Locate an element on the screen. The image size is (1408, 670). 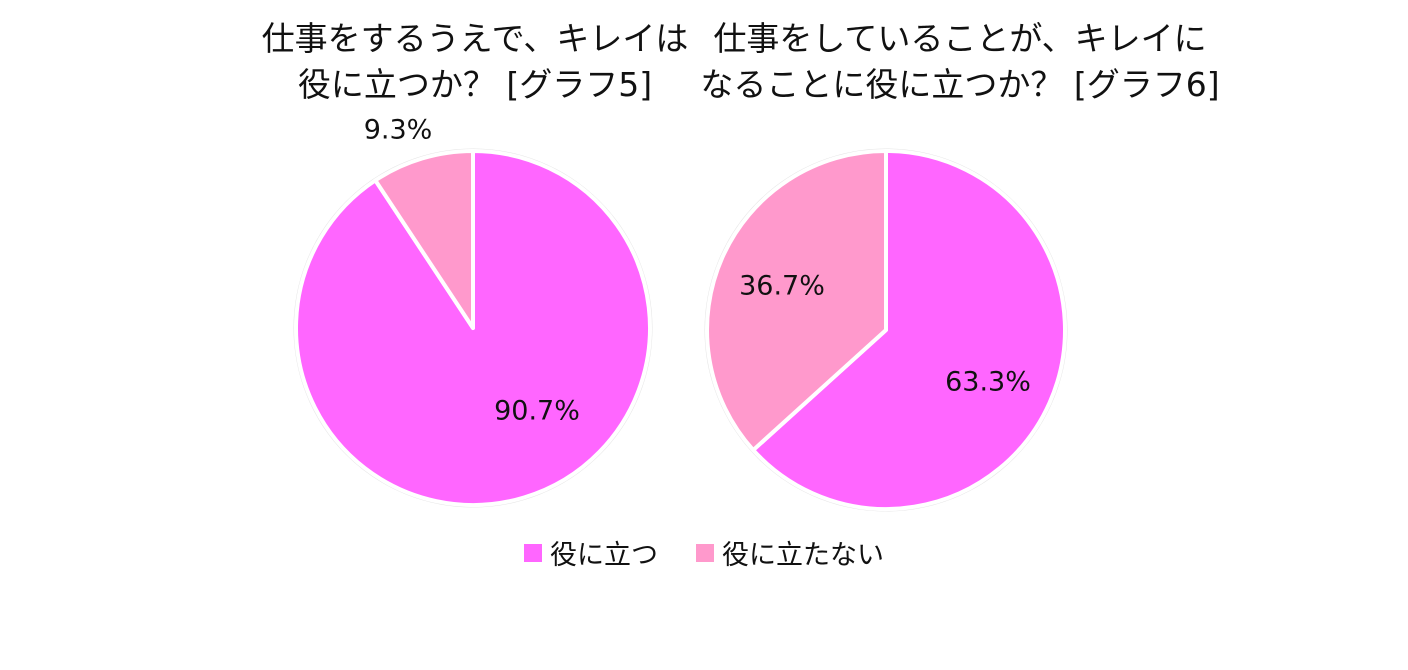
legend-item-useful: 役に立つ is located at coordinates (591, 552).